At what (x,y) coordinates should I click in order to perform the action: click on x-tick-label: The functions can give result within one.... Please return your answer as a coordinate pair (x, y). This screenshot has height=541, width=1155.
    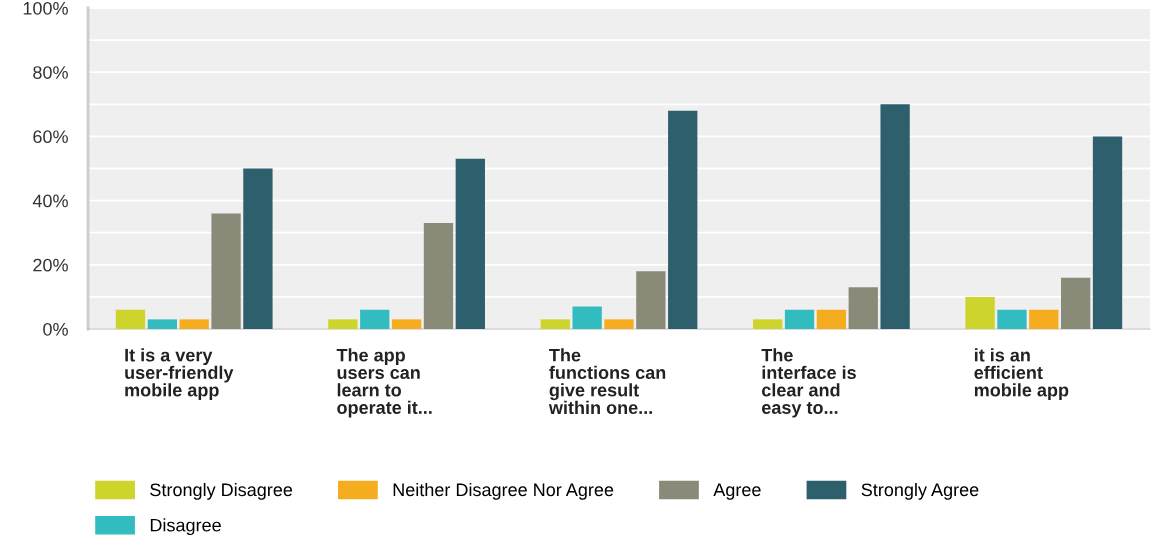
    Looking at the image, I should click on (607, 381).